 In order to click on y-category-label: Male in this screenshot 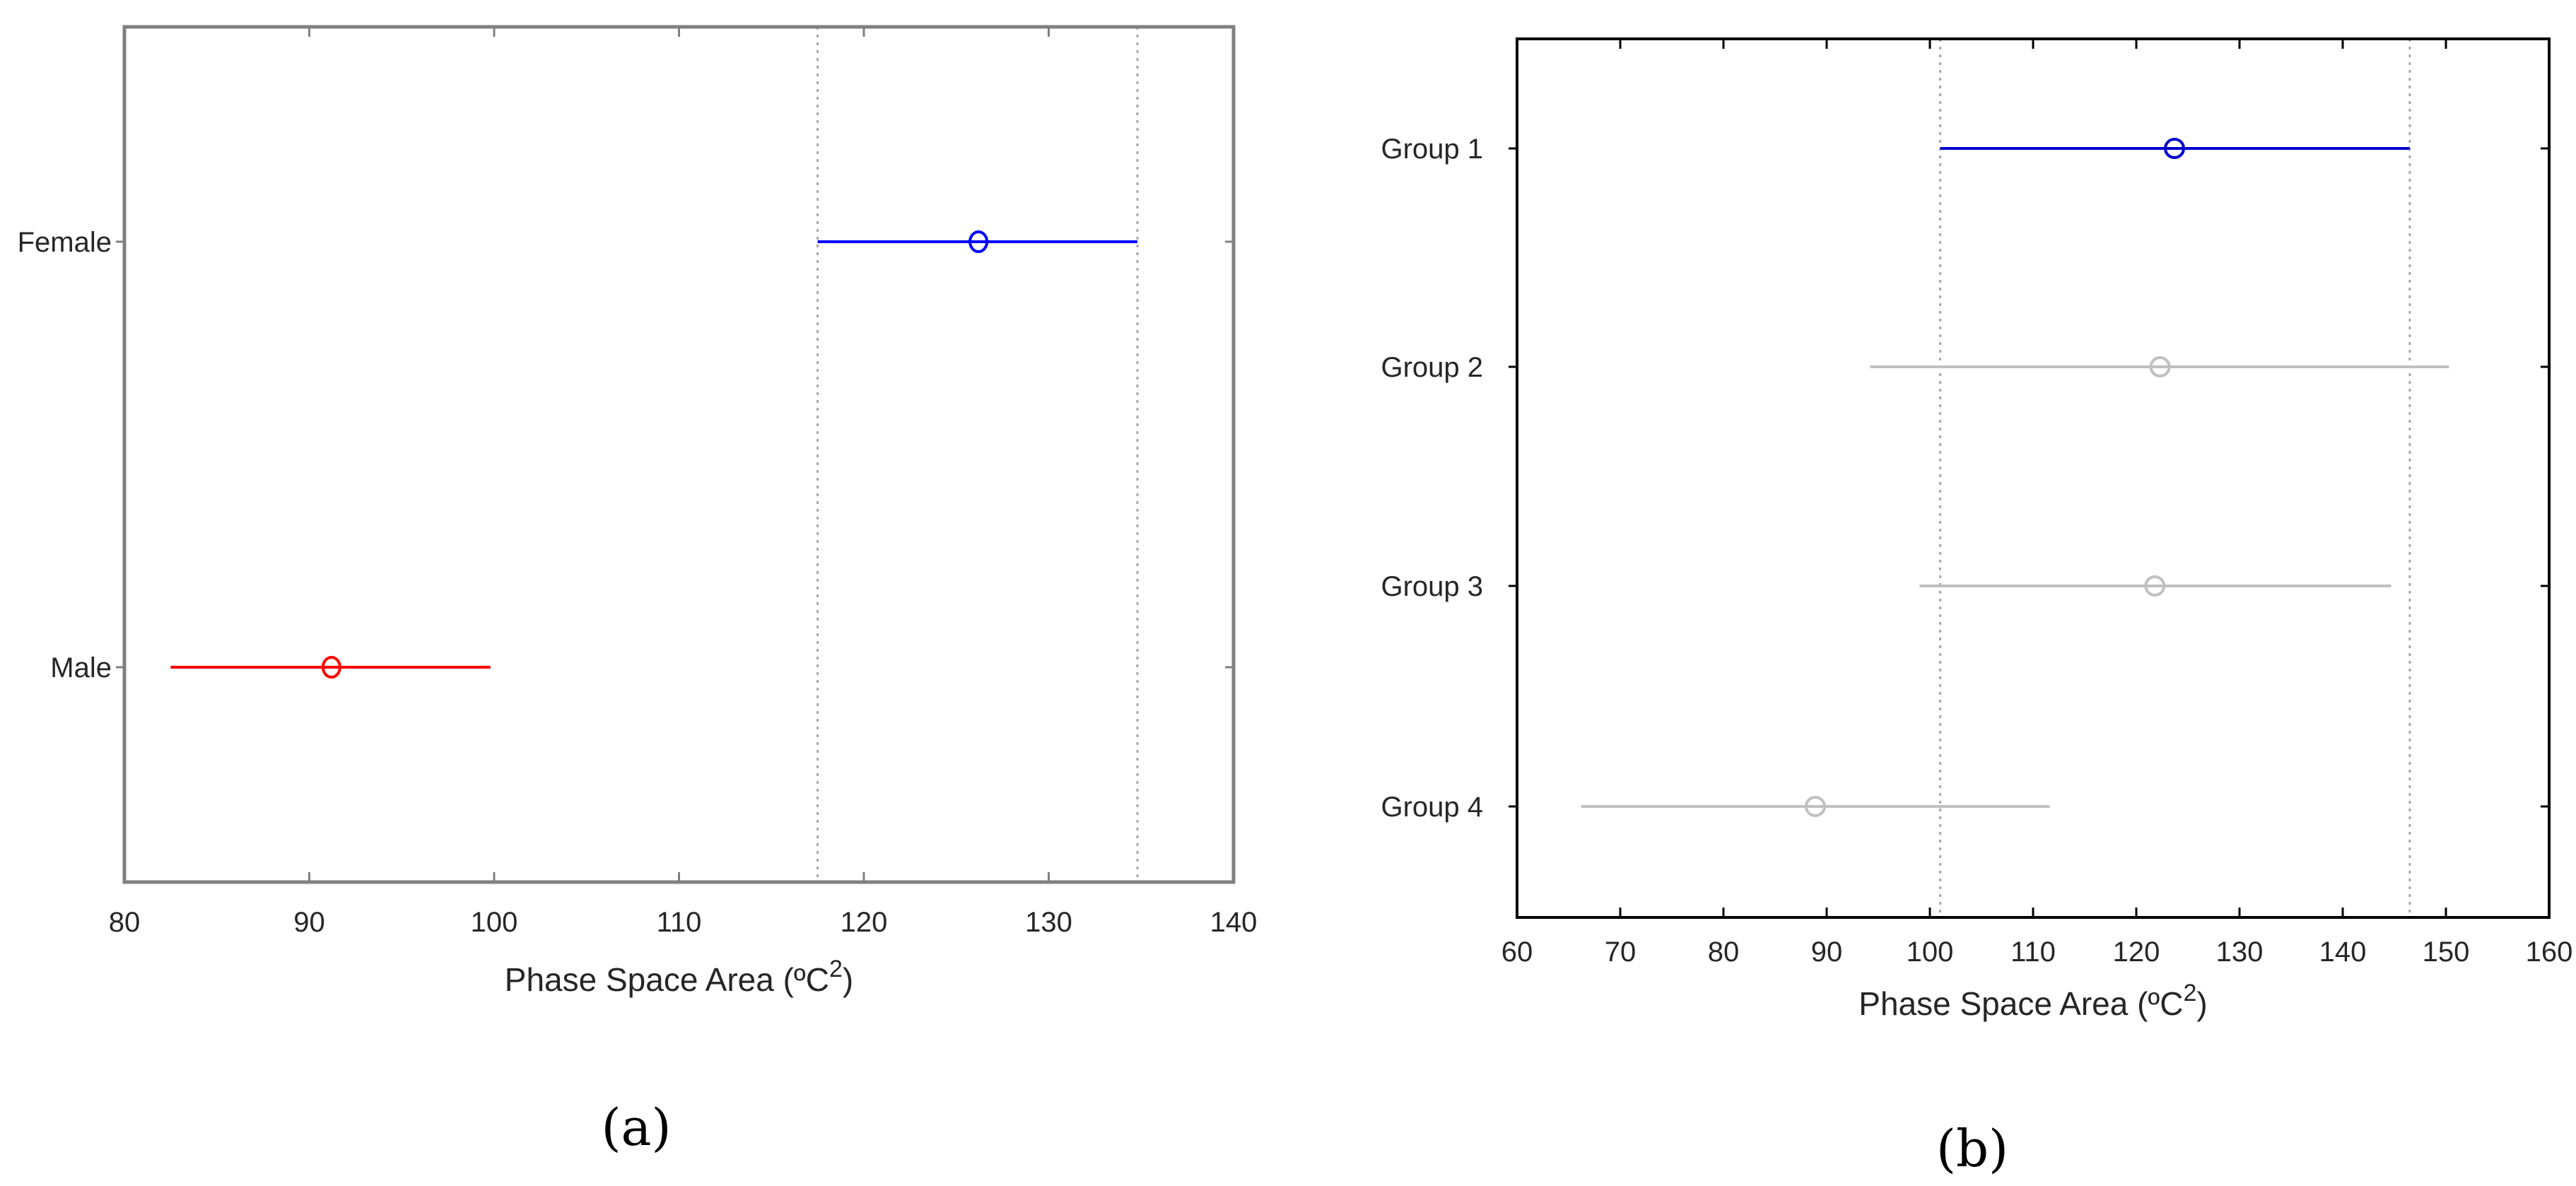, I will do `click(81, 667)`.